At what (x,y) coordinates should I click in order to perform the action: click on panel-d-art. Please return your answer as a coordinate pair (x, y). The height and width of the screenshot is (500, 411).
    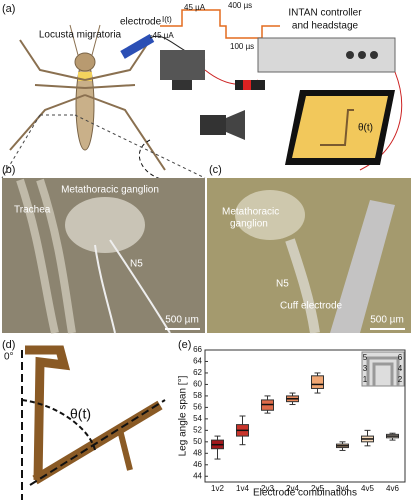
    Looking at the image, I should click on (93, 422).